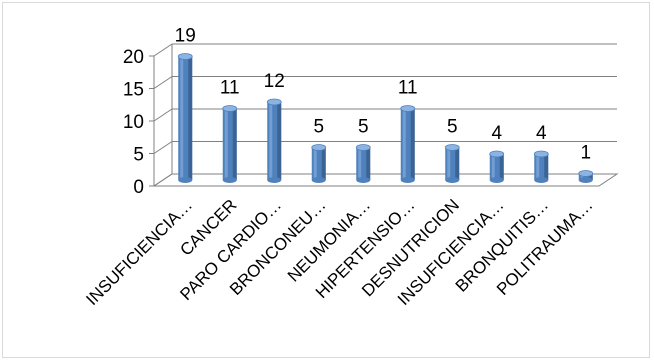  I want to click on y-tick-label-15: 15, so click(133, 90).